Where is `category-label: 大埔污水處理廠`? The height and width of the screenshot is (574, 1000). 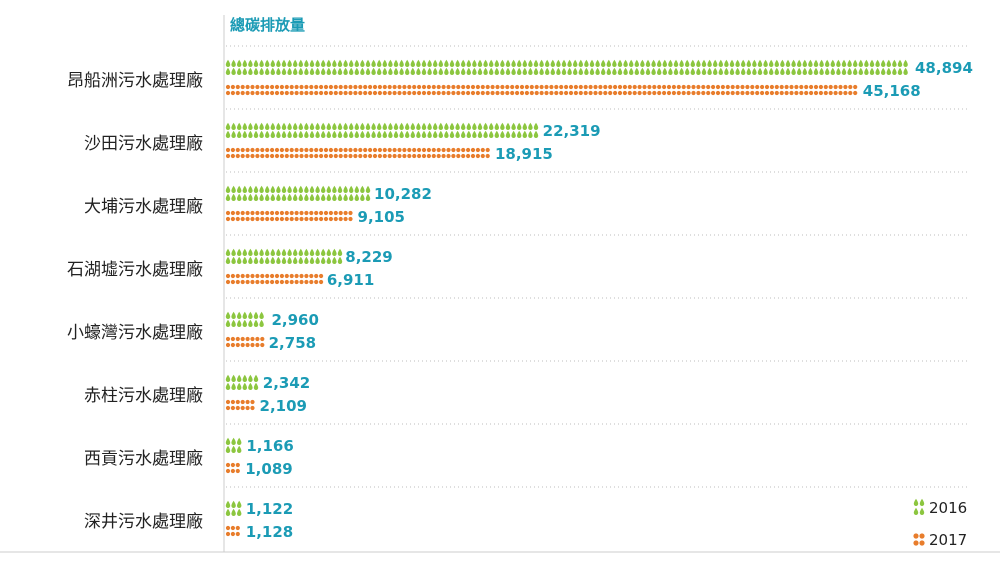 category-label: 大埔污水處理廠 is located at coordinates (143, 206).